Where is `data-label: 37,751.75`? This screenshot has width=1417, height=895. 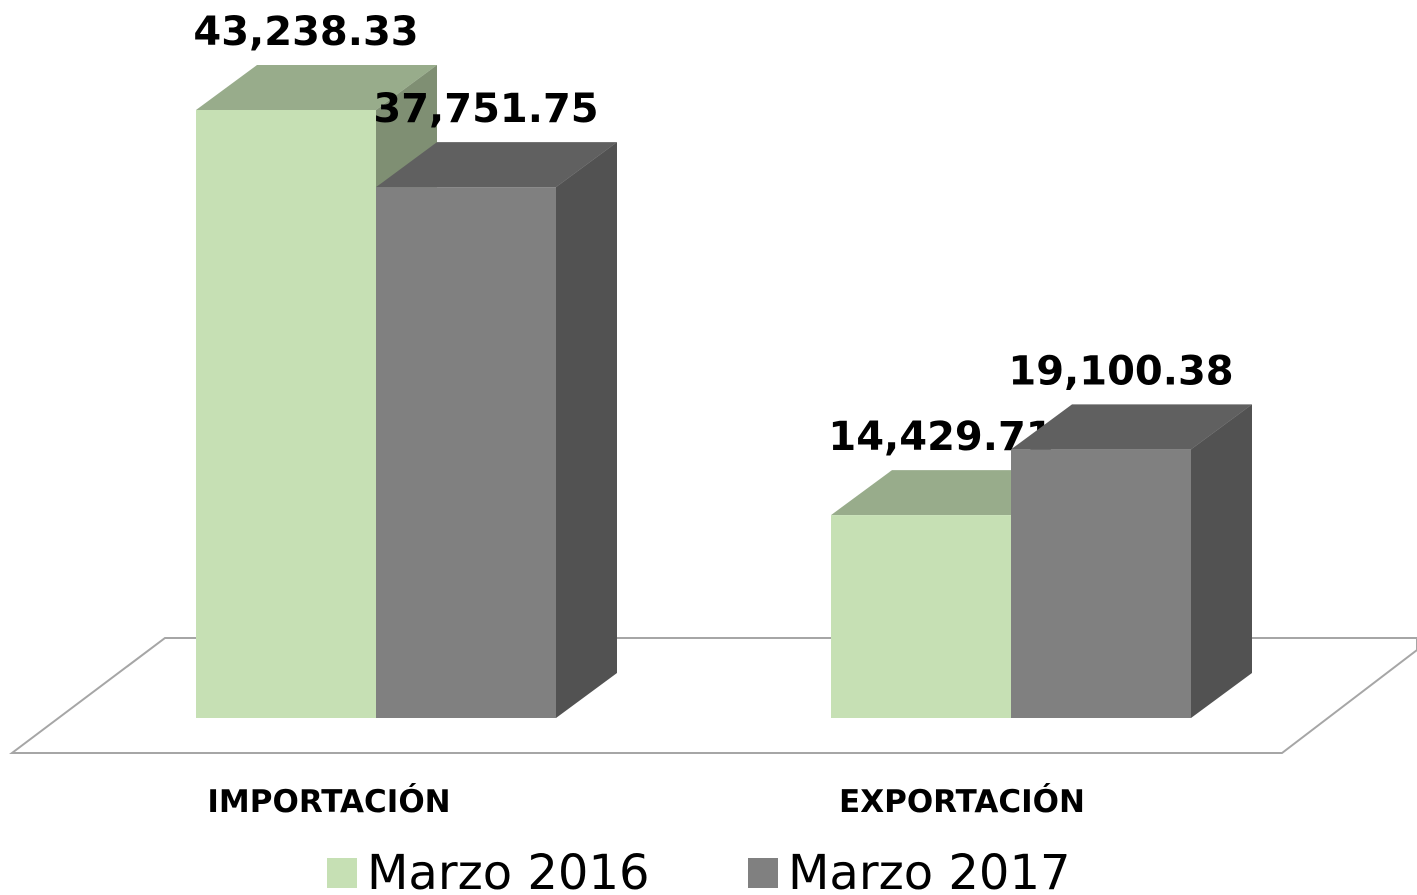 data-label: 37,751.75 is located at coordinates (485, 109).